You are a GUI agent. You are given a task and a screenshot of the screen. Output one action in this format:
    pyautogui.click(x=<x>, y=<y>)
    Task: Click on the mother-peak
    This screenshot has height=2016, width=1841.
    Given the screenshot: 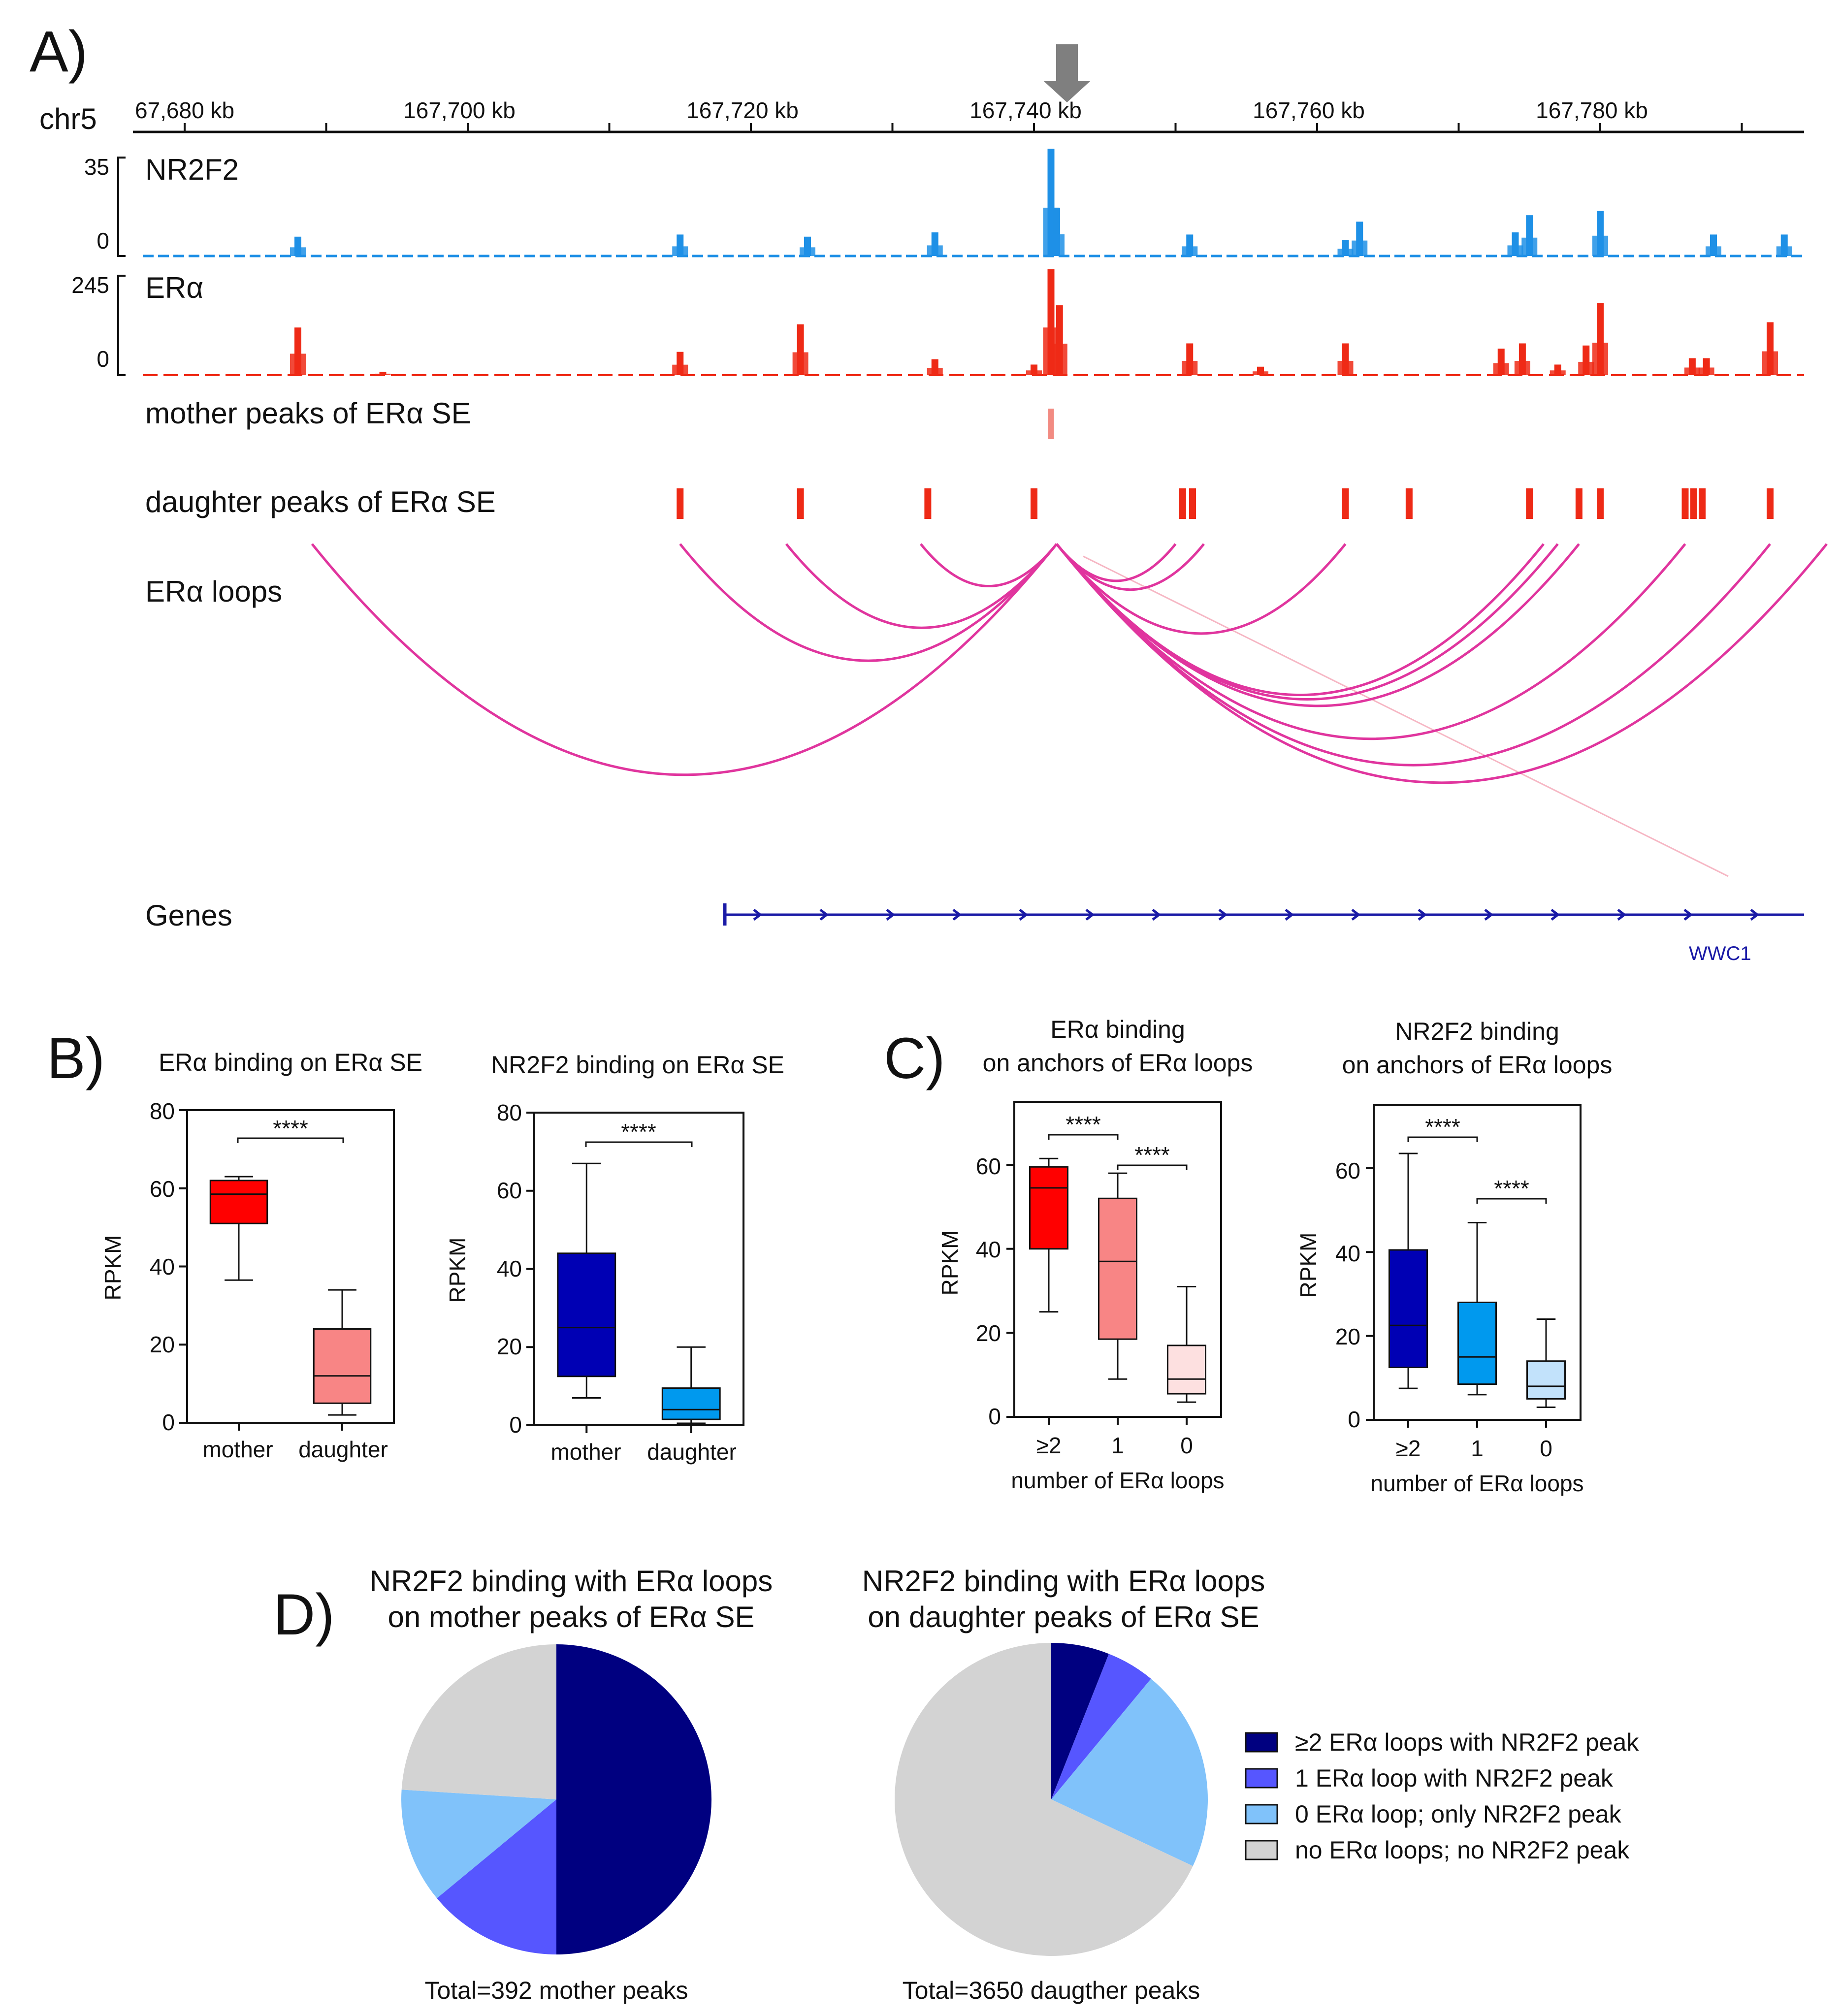 What is the action you would take?
    pyautogui.click(x=1051, y=424)
    